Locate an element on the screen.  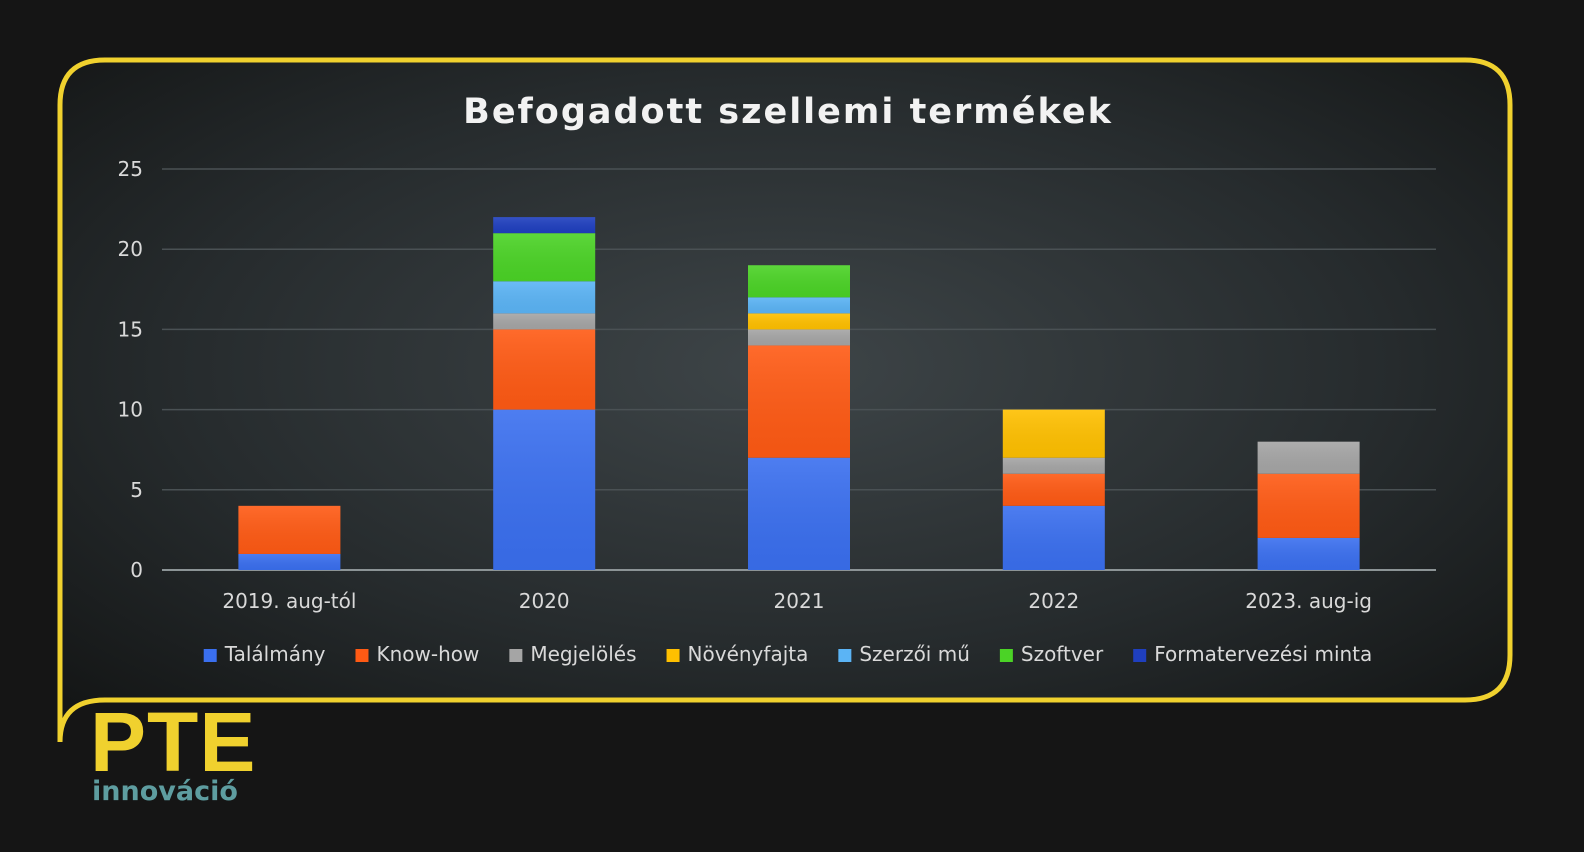
y-tick-label: 20 is located at coordinates (130, 249).